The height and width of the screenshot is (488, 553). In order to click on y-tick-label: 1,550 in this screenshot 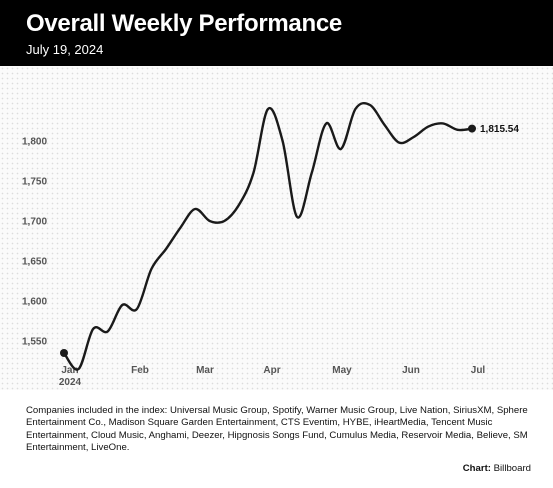, I will do `click(34, 342)`.